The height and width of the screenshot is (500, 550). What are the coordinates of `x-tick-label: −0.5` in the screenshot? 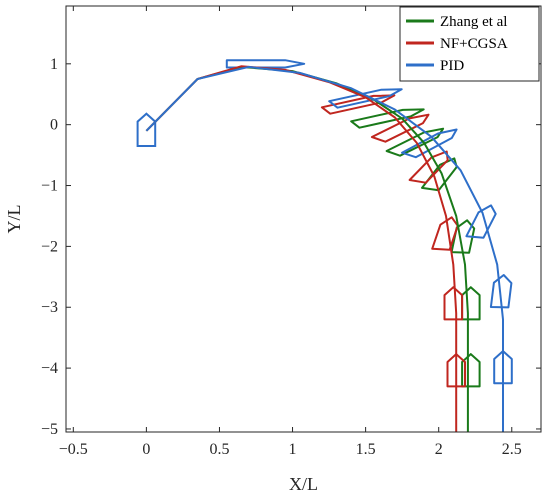 It's located at (73, 449).